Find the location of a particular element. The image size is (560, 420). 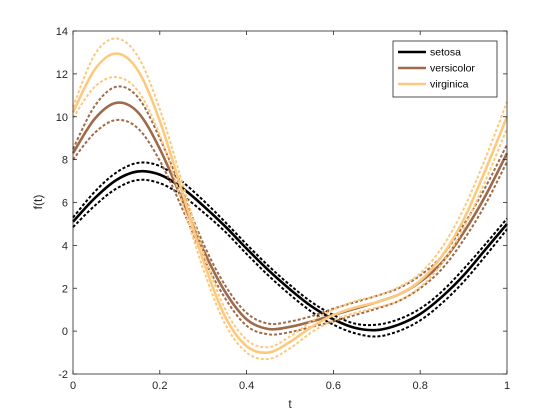

y-tick-label: 8 is located at coordinates (65, 161).